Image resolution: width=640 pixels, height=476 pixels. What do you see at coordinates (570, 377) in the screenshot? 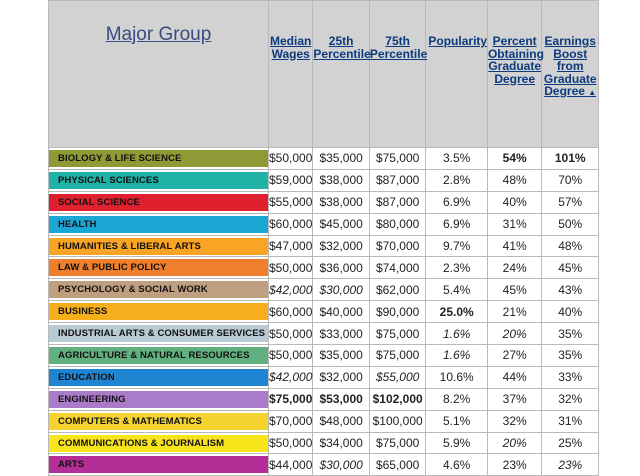
I see `boost-cell: 33%` at bounding box center [570, 377].